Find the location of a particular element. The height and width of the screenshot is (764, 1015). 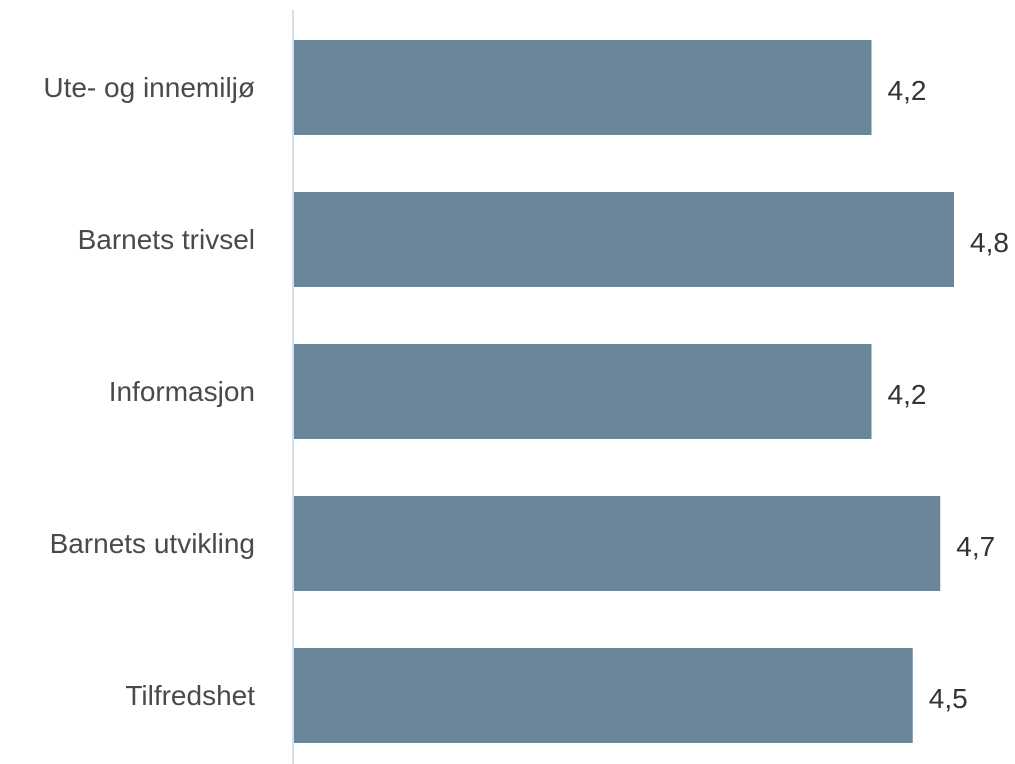

category-label: Tilfredshet is located at coordinates (190, 695).